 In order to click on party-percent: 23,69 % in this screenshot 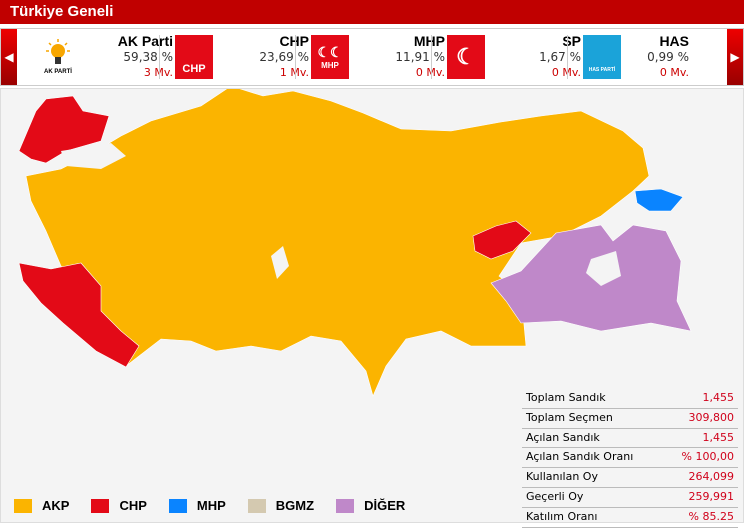, I will do `click(284, 57)`.